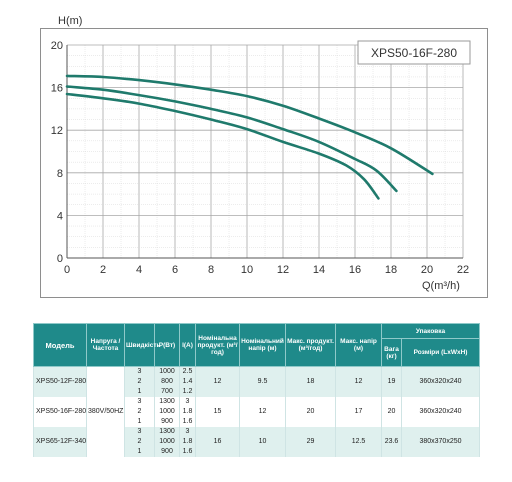 This screenshot has height=482, width=512. What do you see at coordinates (139, 270) in the screenshot?
I see `x-tick-label: 4` at bounding box center [139, 270].